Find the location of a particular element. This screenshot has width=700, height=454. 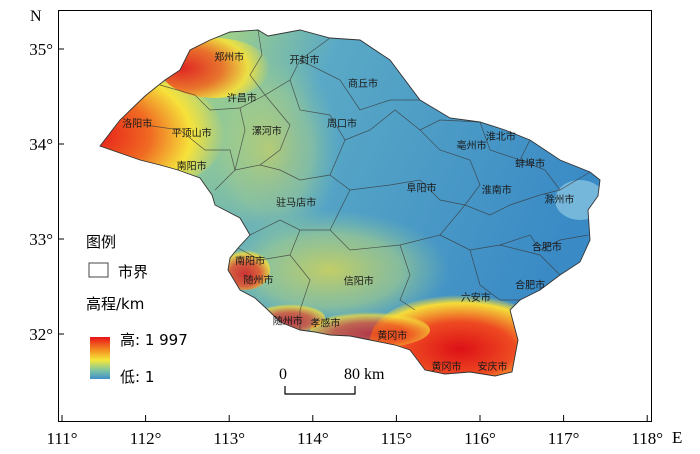

legend-elevation-title: 高程/km is located at coordinates (115, 304).